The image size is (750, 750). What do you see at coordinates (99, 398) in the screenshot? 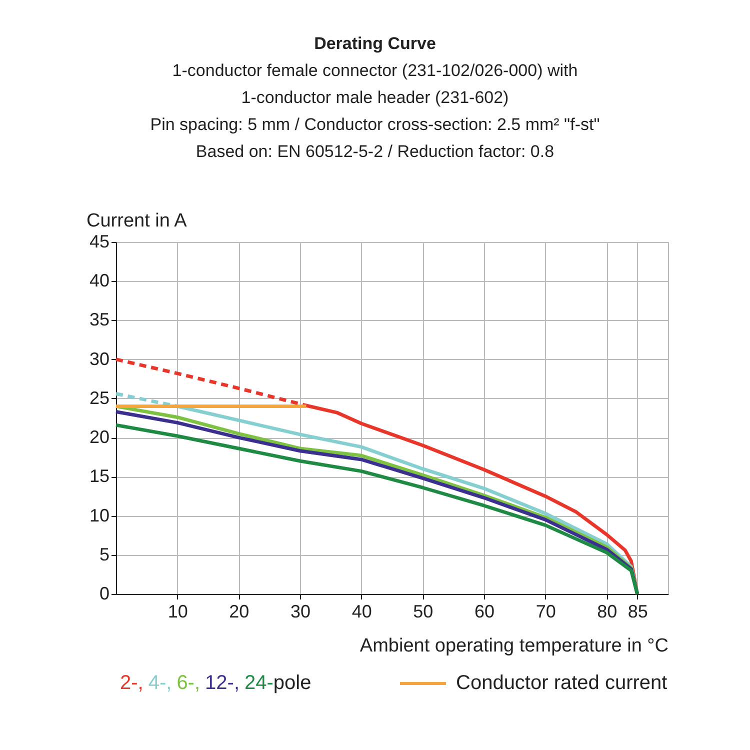
I see `y-tick-label: 25` at bounding box center [99, 398].